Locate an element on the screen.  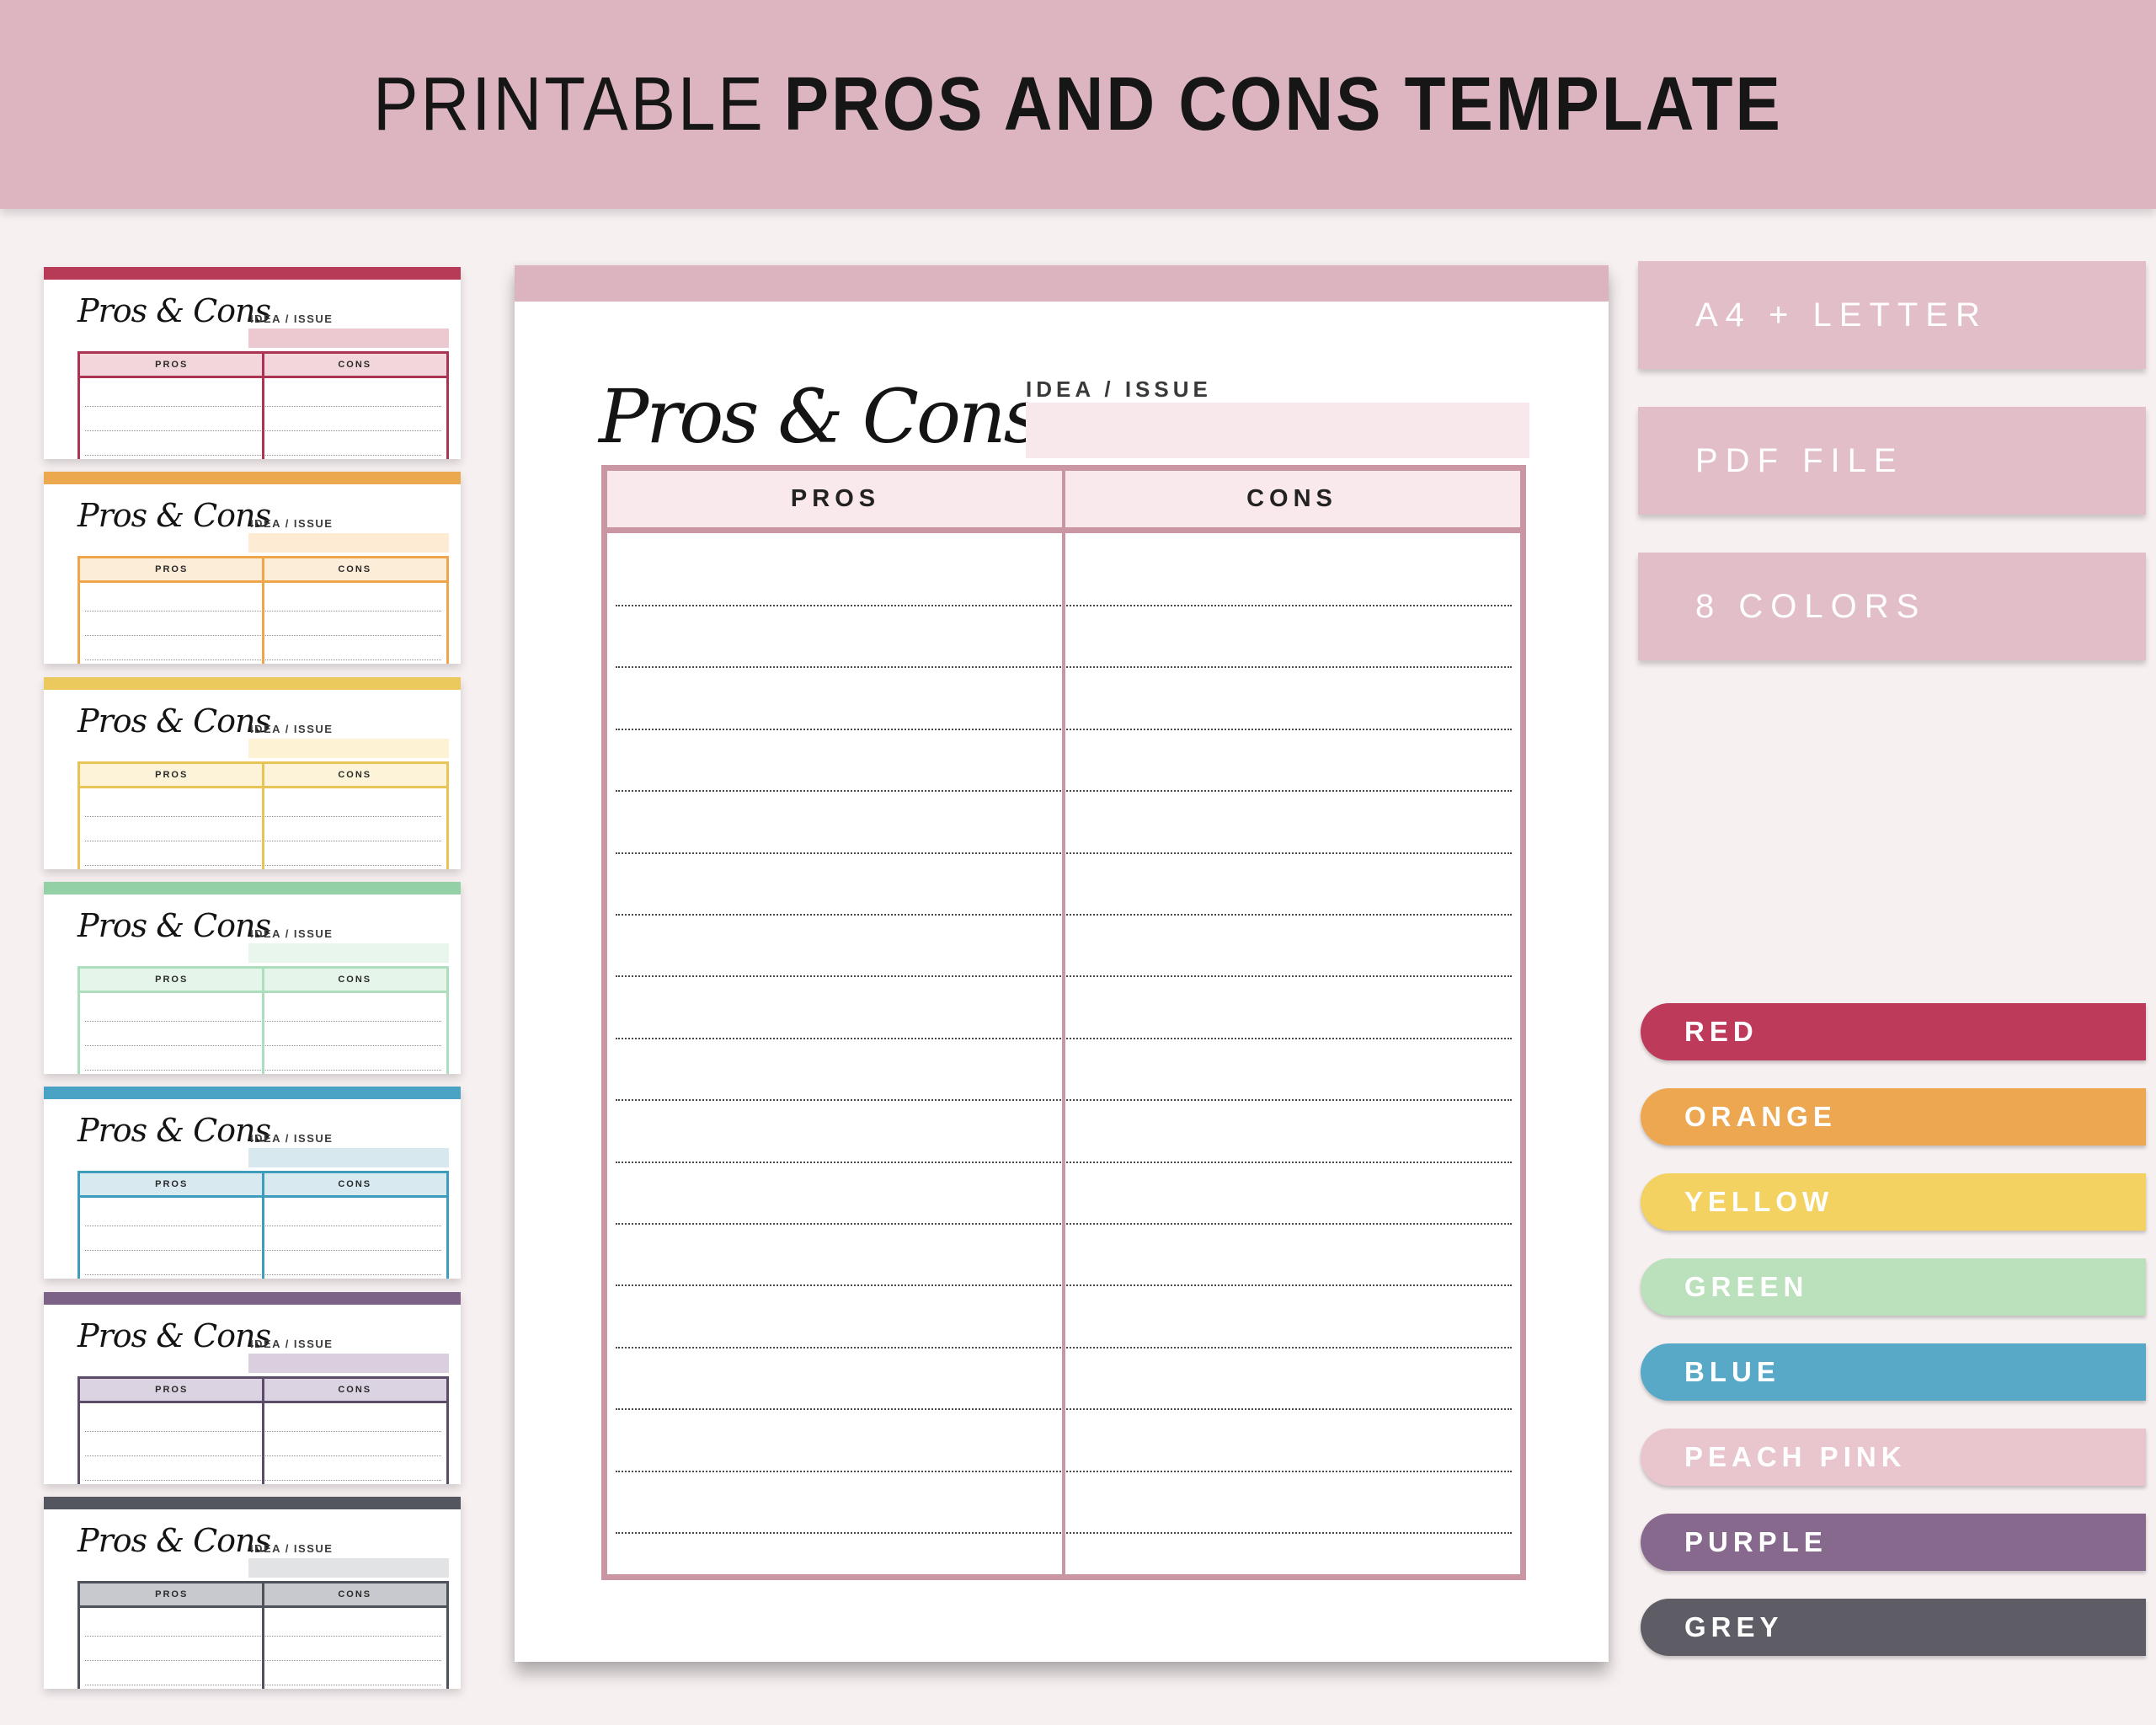
thumbnail-grey: Pros & Cons IDEA / ISSUE PROS CONS is located at coordinates (253, 1593).